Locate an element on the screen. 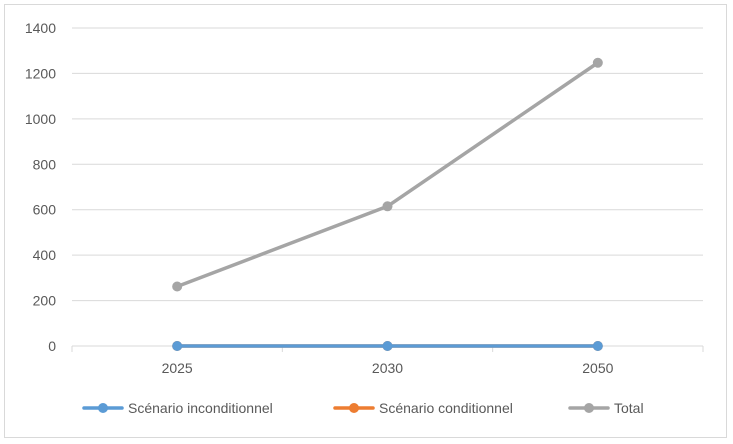 The height and width of the screenshot is (444, 733). y-axis: 0 200 400 600 800 1000 1200 1400 is located at coordinates (40, 187).